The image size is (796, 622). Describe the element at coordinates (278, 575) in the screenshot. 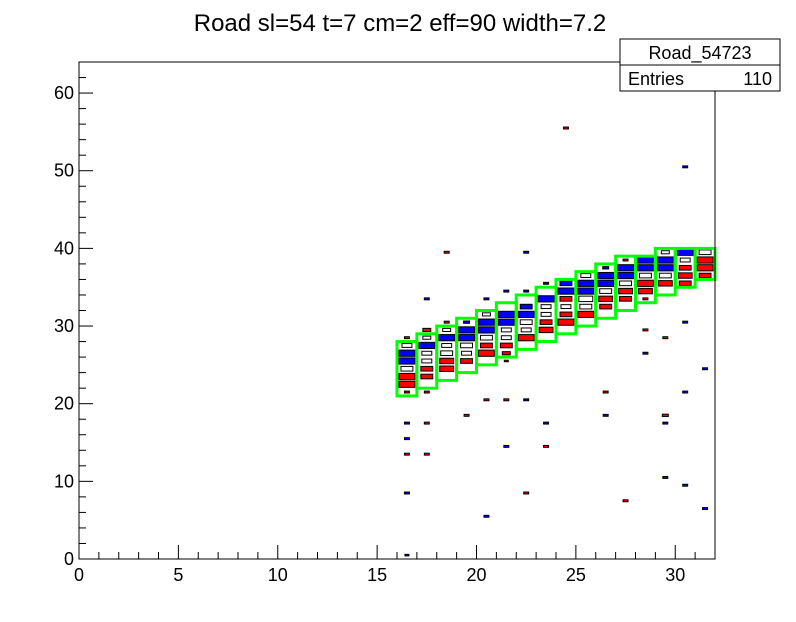

I see `x-tick-label: 10` at that location.